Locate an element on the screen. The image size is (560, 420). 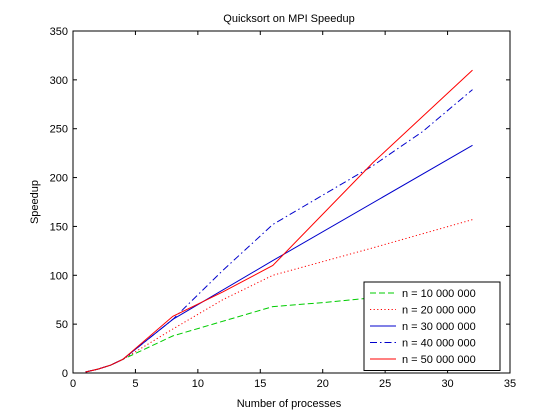
x-axis-title: Number of processes is located at coordinates (289, 404).